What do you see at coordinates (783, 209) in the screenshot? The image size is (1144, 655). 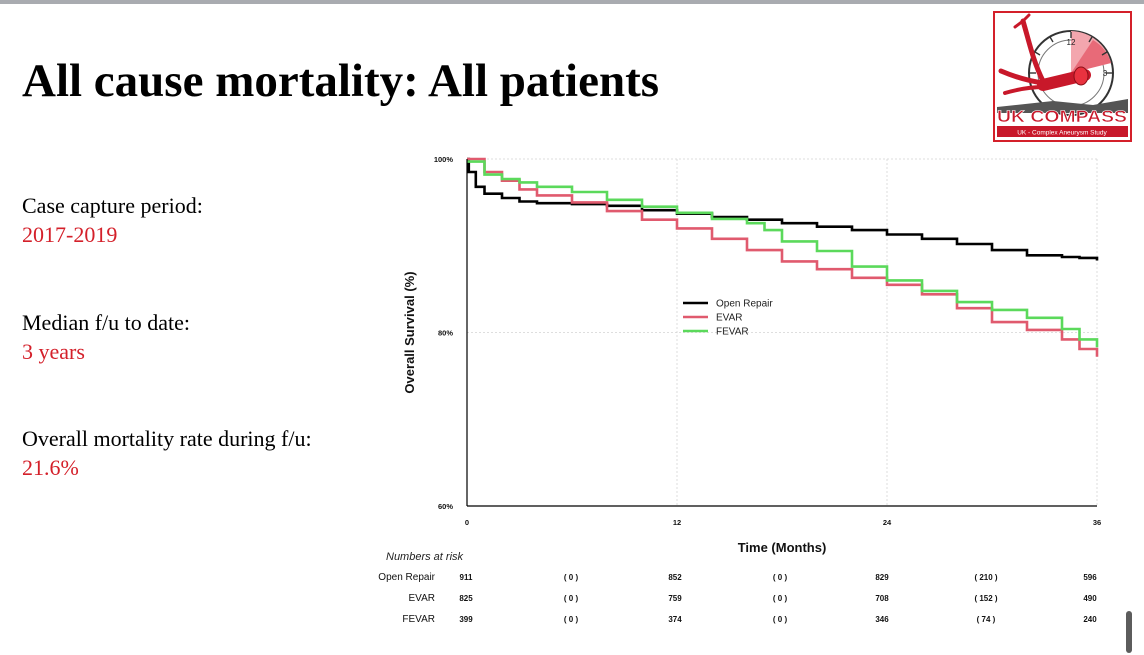 I see `series-line-open-repair` at bounding box center [783, 209].